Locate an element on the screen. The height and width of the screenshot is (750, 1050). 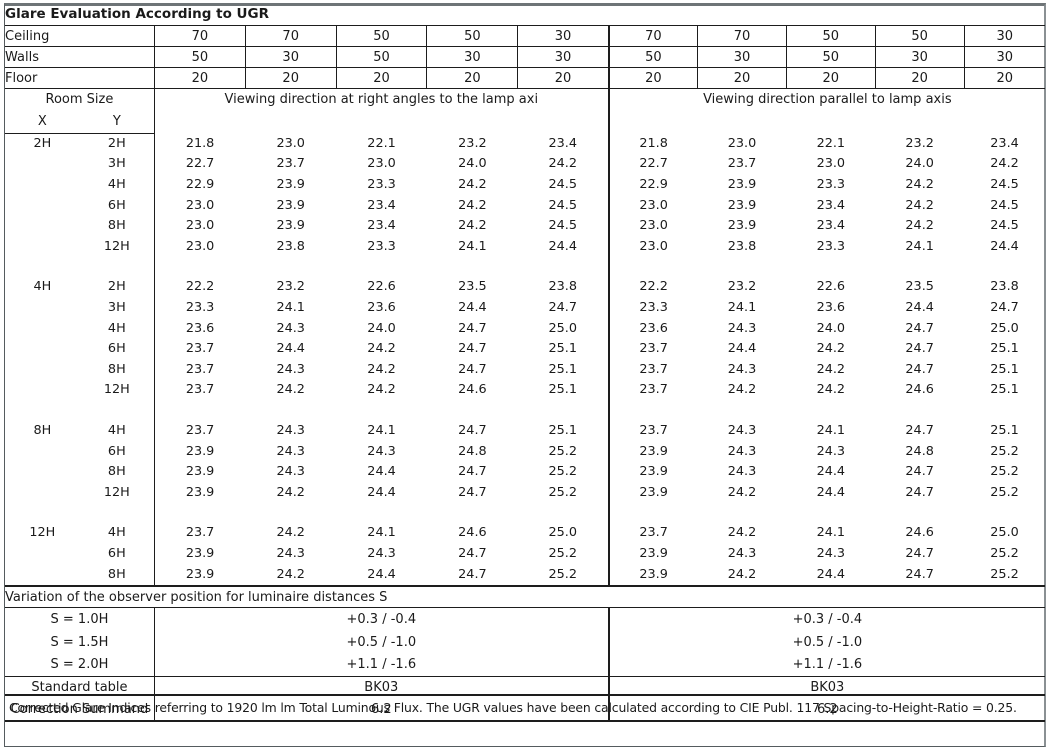
ugr-value: 23.5 is located at coordinates (919, 287).